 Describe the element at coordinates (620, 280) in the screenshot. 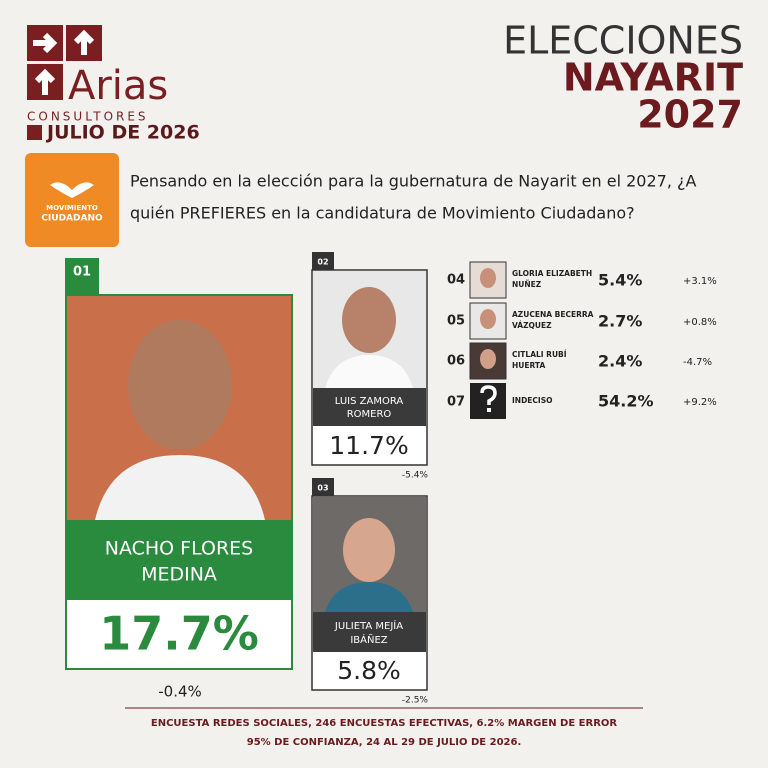

I see `percentage: 5.4%` at that location.